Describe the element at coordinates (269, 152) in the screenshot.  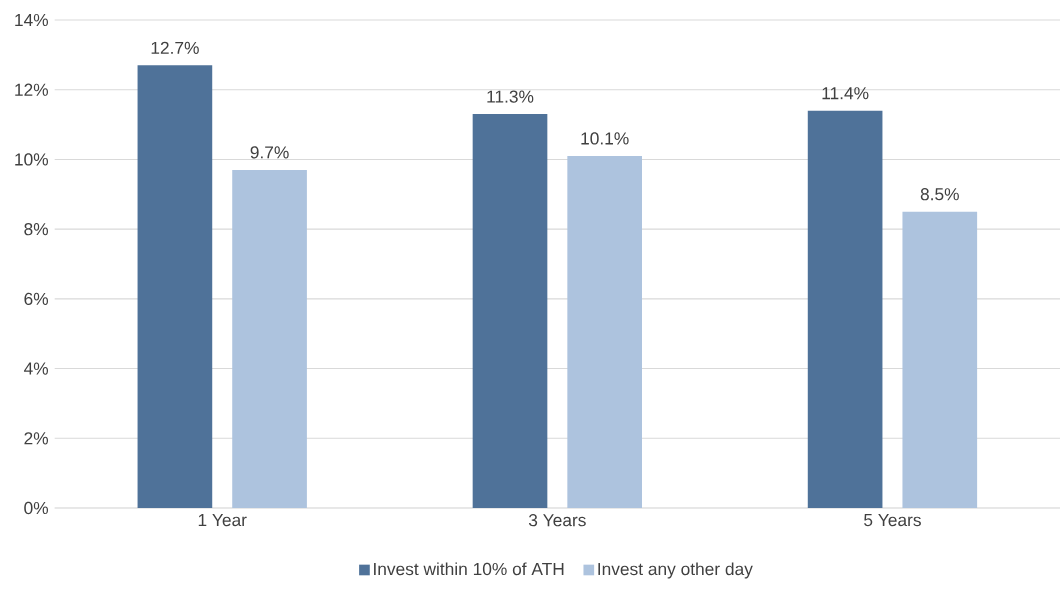
I see `data-label: 9.7%` at that location.